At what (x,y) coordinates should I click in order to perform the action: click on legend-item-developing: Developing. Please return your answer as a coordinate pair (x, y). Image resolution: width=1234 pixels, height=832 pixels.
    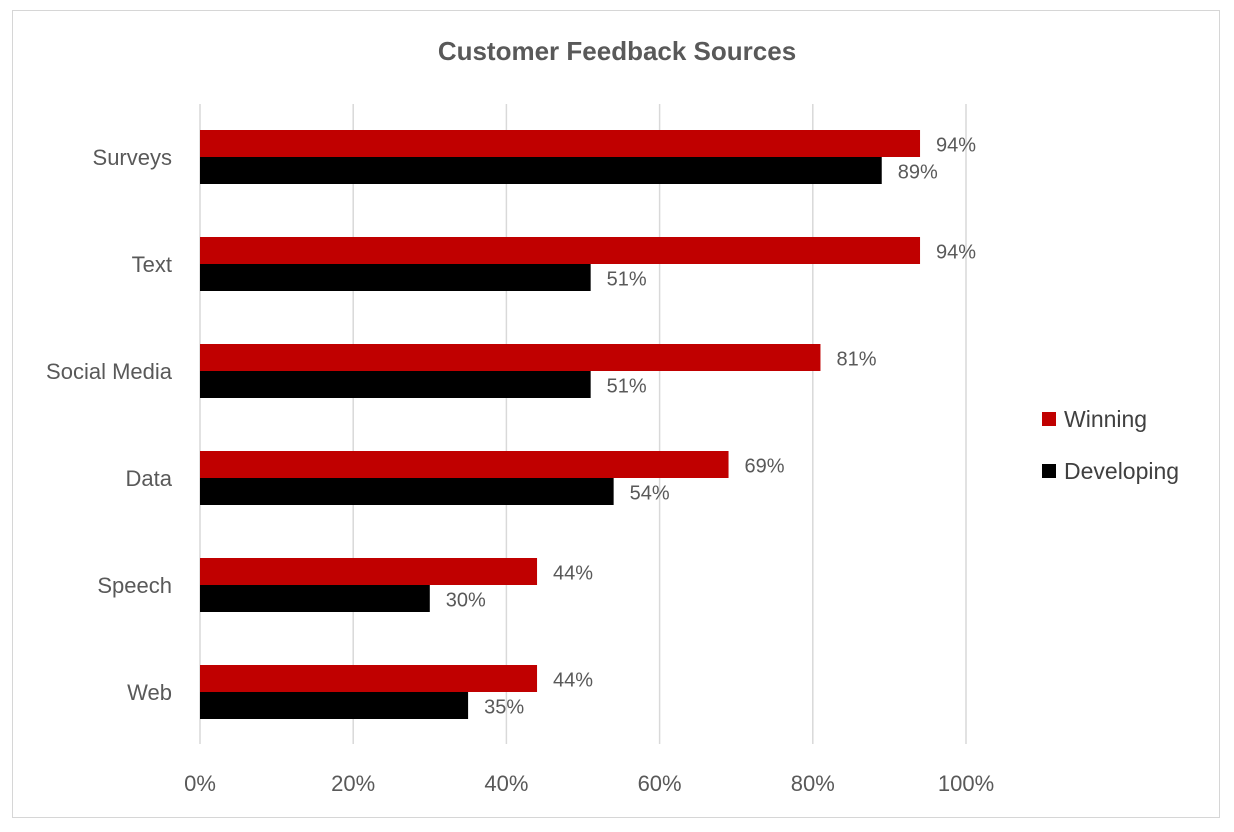
    Looking at the image, I should click on (1110, 471).